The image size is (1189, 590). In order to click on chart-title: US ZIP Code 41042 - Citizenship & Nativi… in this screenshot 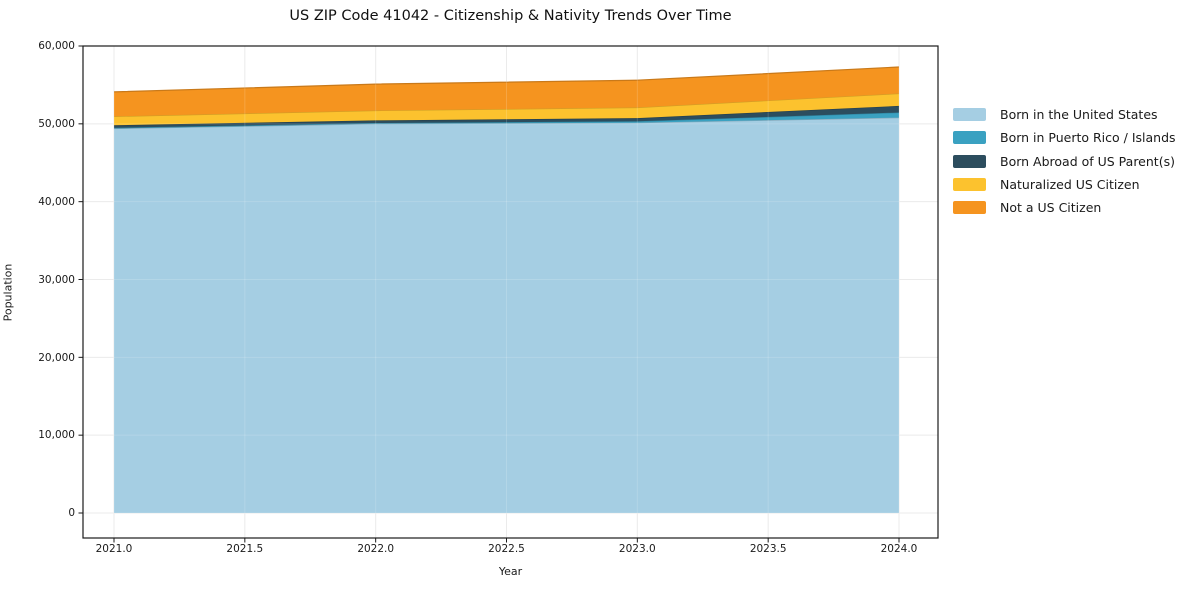, I will do `click(510, 16)`.